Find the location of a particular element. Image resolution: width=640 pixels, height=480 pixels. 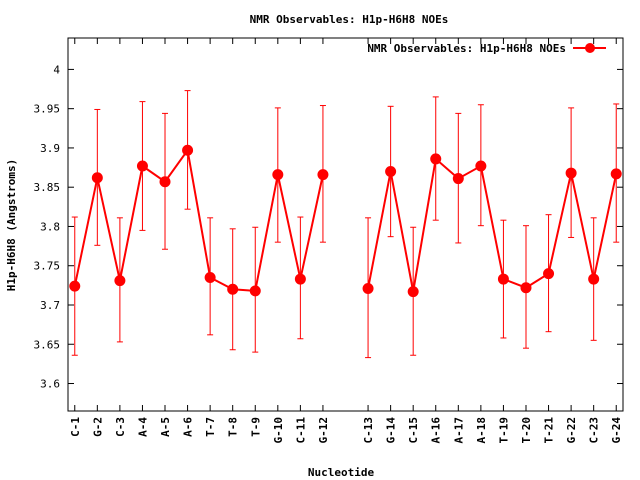

x-tick-label: T-19 is located at coordinates (503, 430).